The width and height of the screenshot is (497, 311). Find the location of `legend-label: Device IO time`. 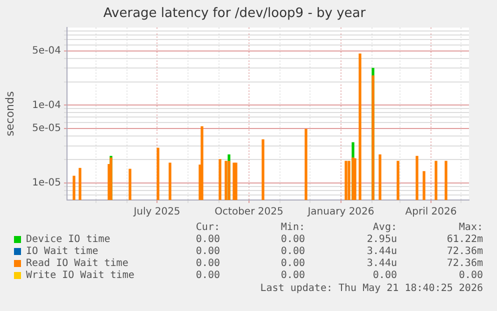

legend-label: Device IO time is located at coordinates (68, 239).